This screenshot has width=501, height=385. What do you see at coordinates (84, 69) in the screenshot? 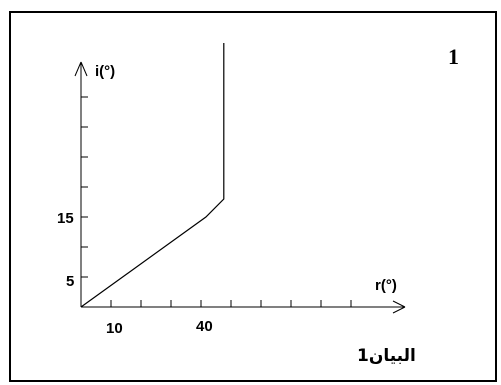
I see `y-axis-arrow-right` at bounding box center [84, 69].